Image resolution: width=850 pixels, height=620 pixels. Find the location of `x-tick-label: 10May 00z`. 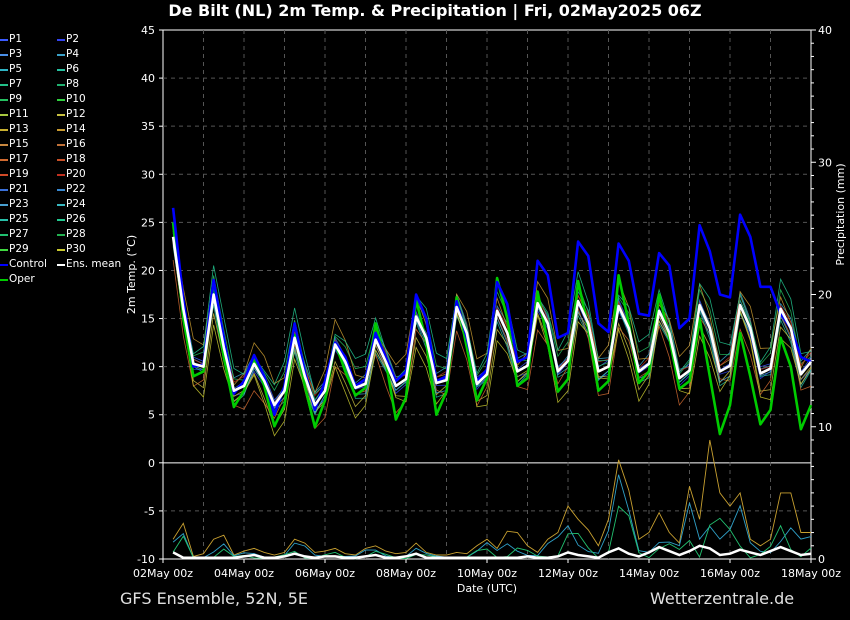

x-tick-label: 10May 00z is located at coordinates (487, 573).